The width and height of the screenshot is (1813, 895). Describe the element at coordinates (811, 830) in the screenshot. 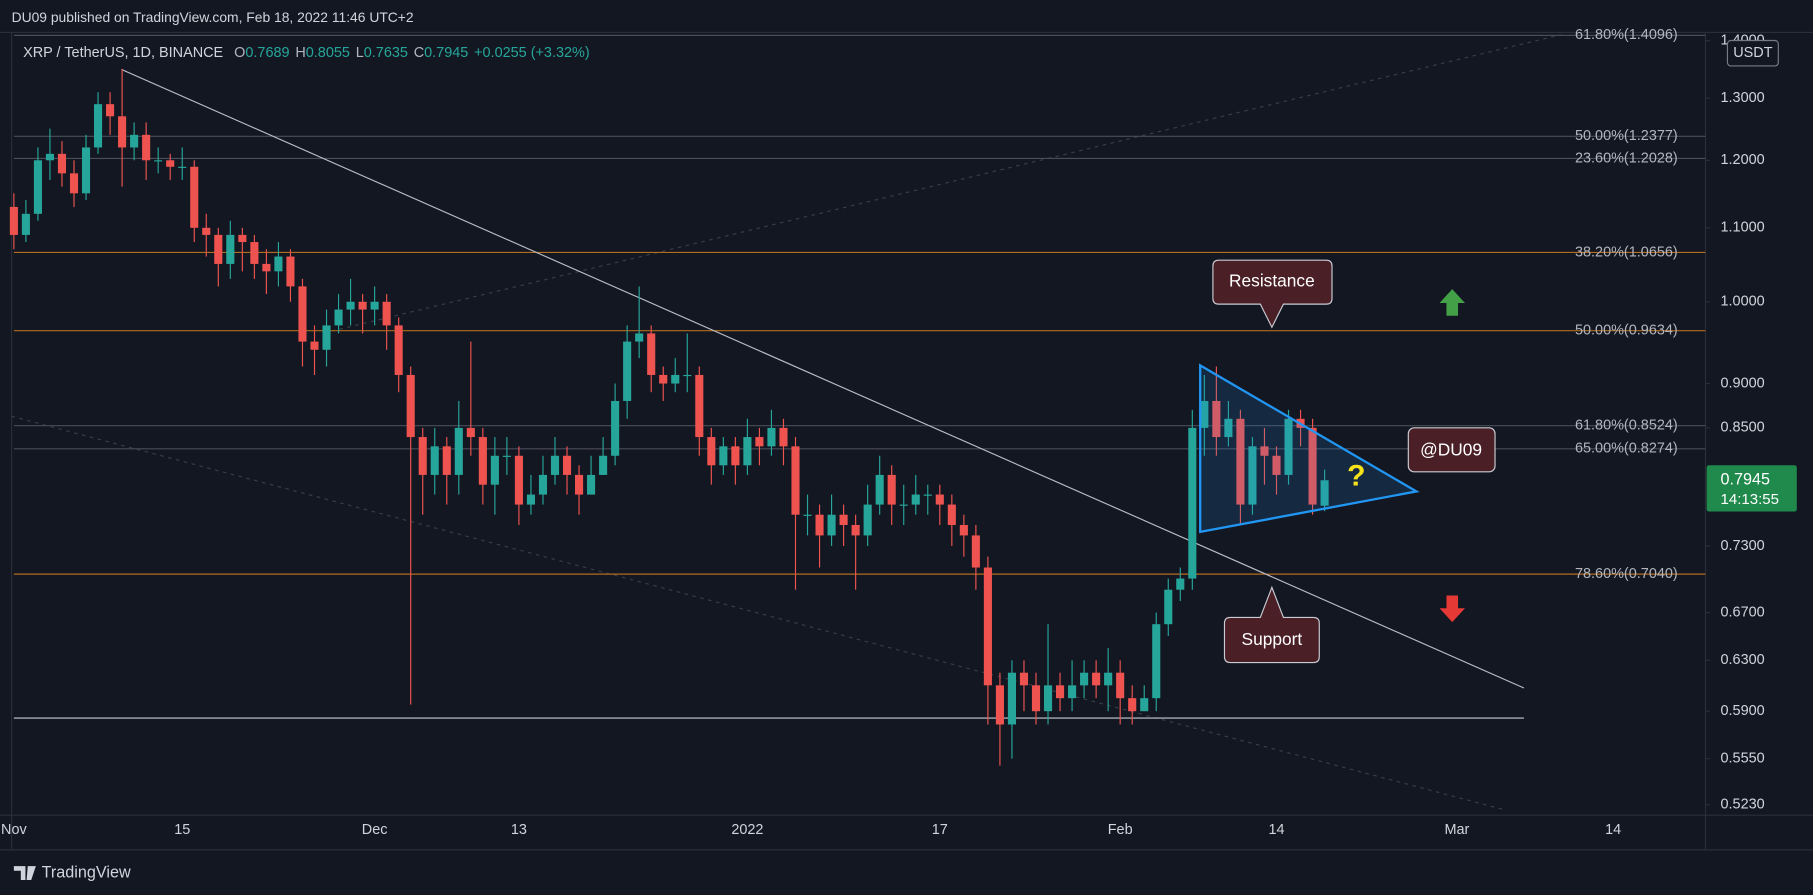

I see `x-axis: Nov 15 Dec 13 2022 17 Feb 14 Mar 14` at that location.